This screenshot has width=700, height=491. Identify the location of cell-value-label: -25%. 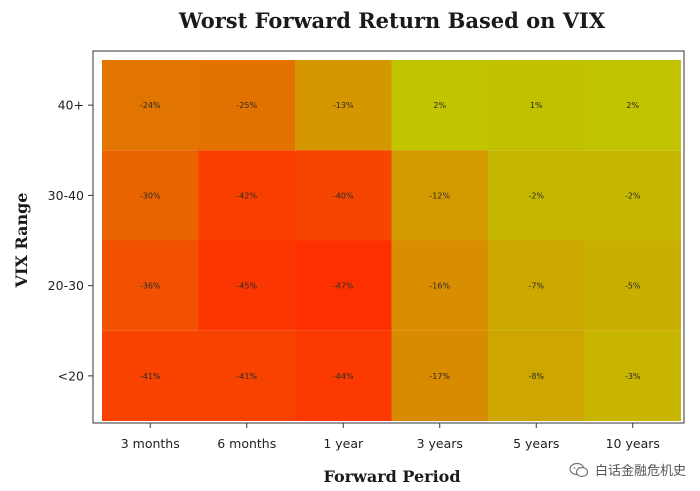
(246, 105).